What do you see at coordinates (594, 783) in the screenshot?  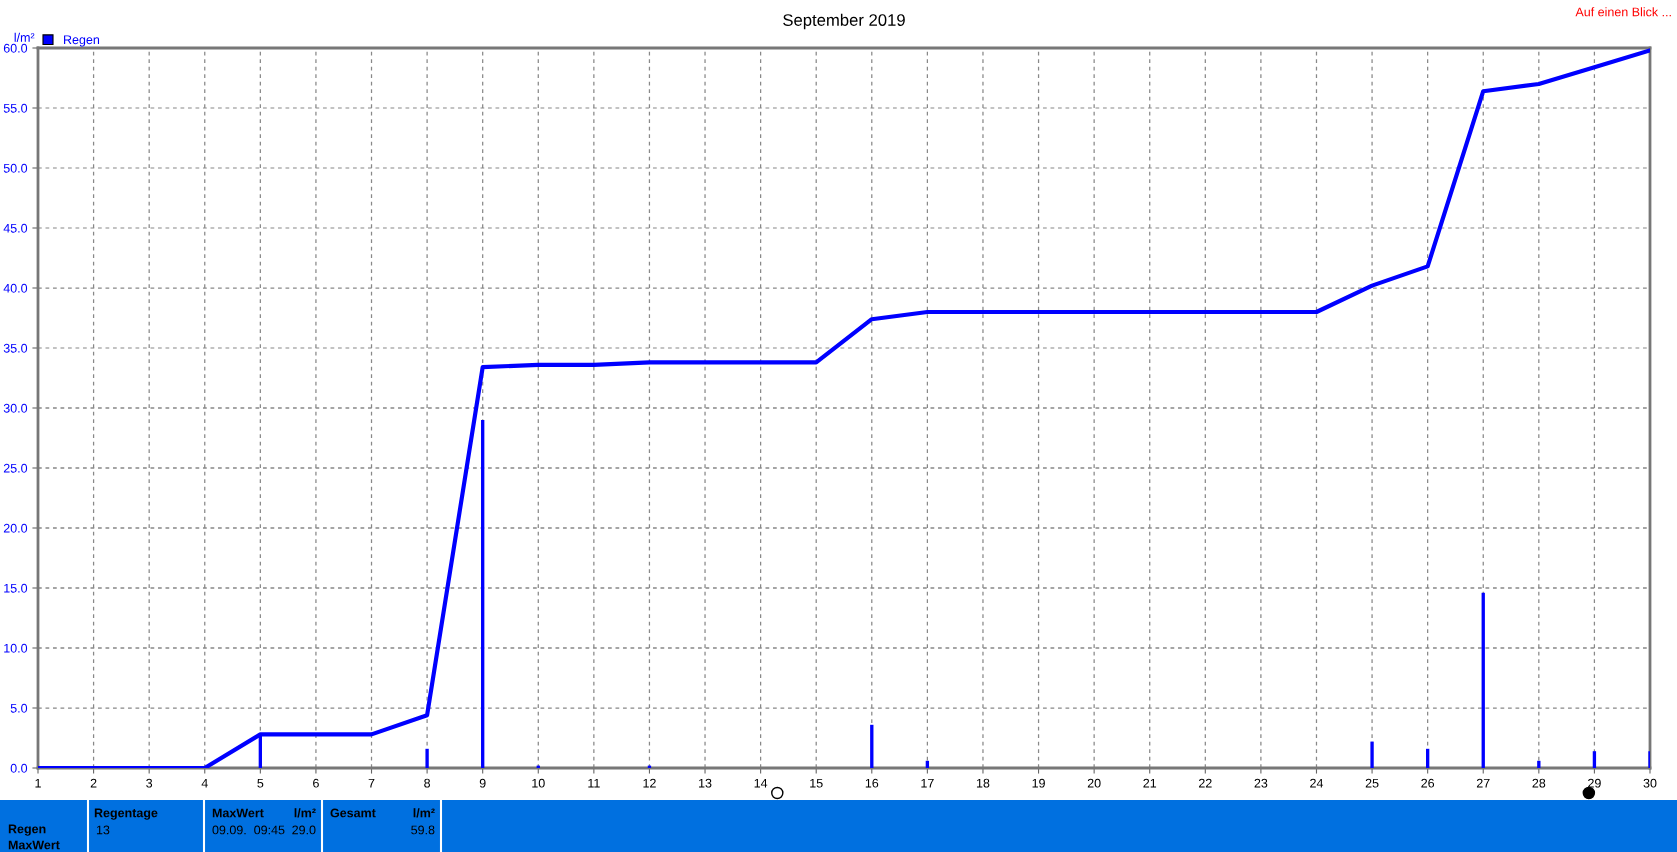 I see `x-tick-label: 11` at bounding box center [594, 783].